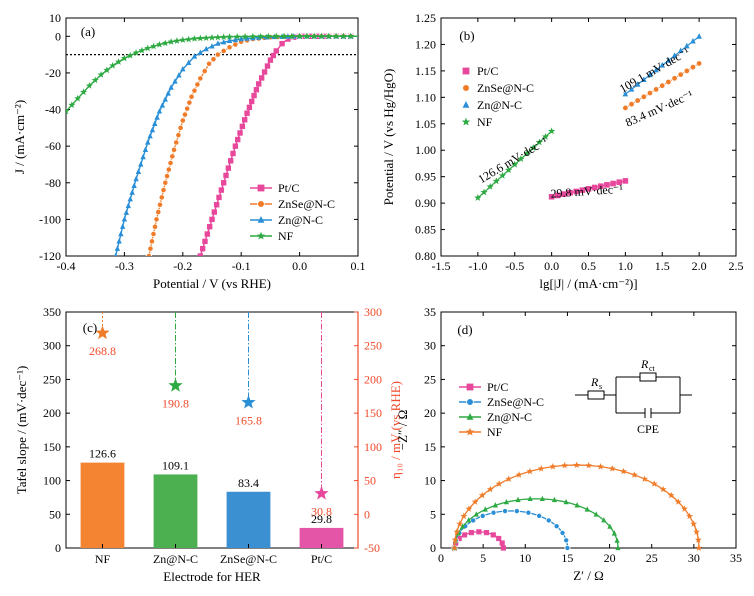  What do you see at coordinates (430, 346) in the screenshot?
I see `y-tick-label: 30` at bounding box center [430, 346].